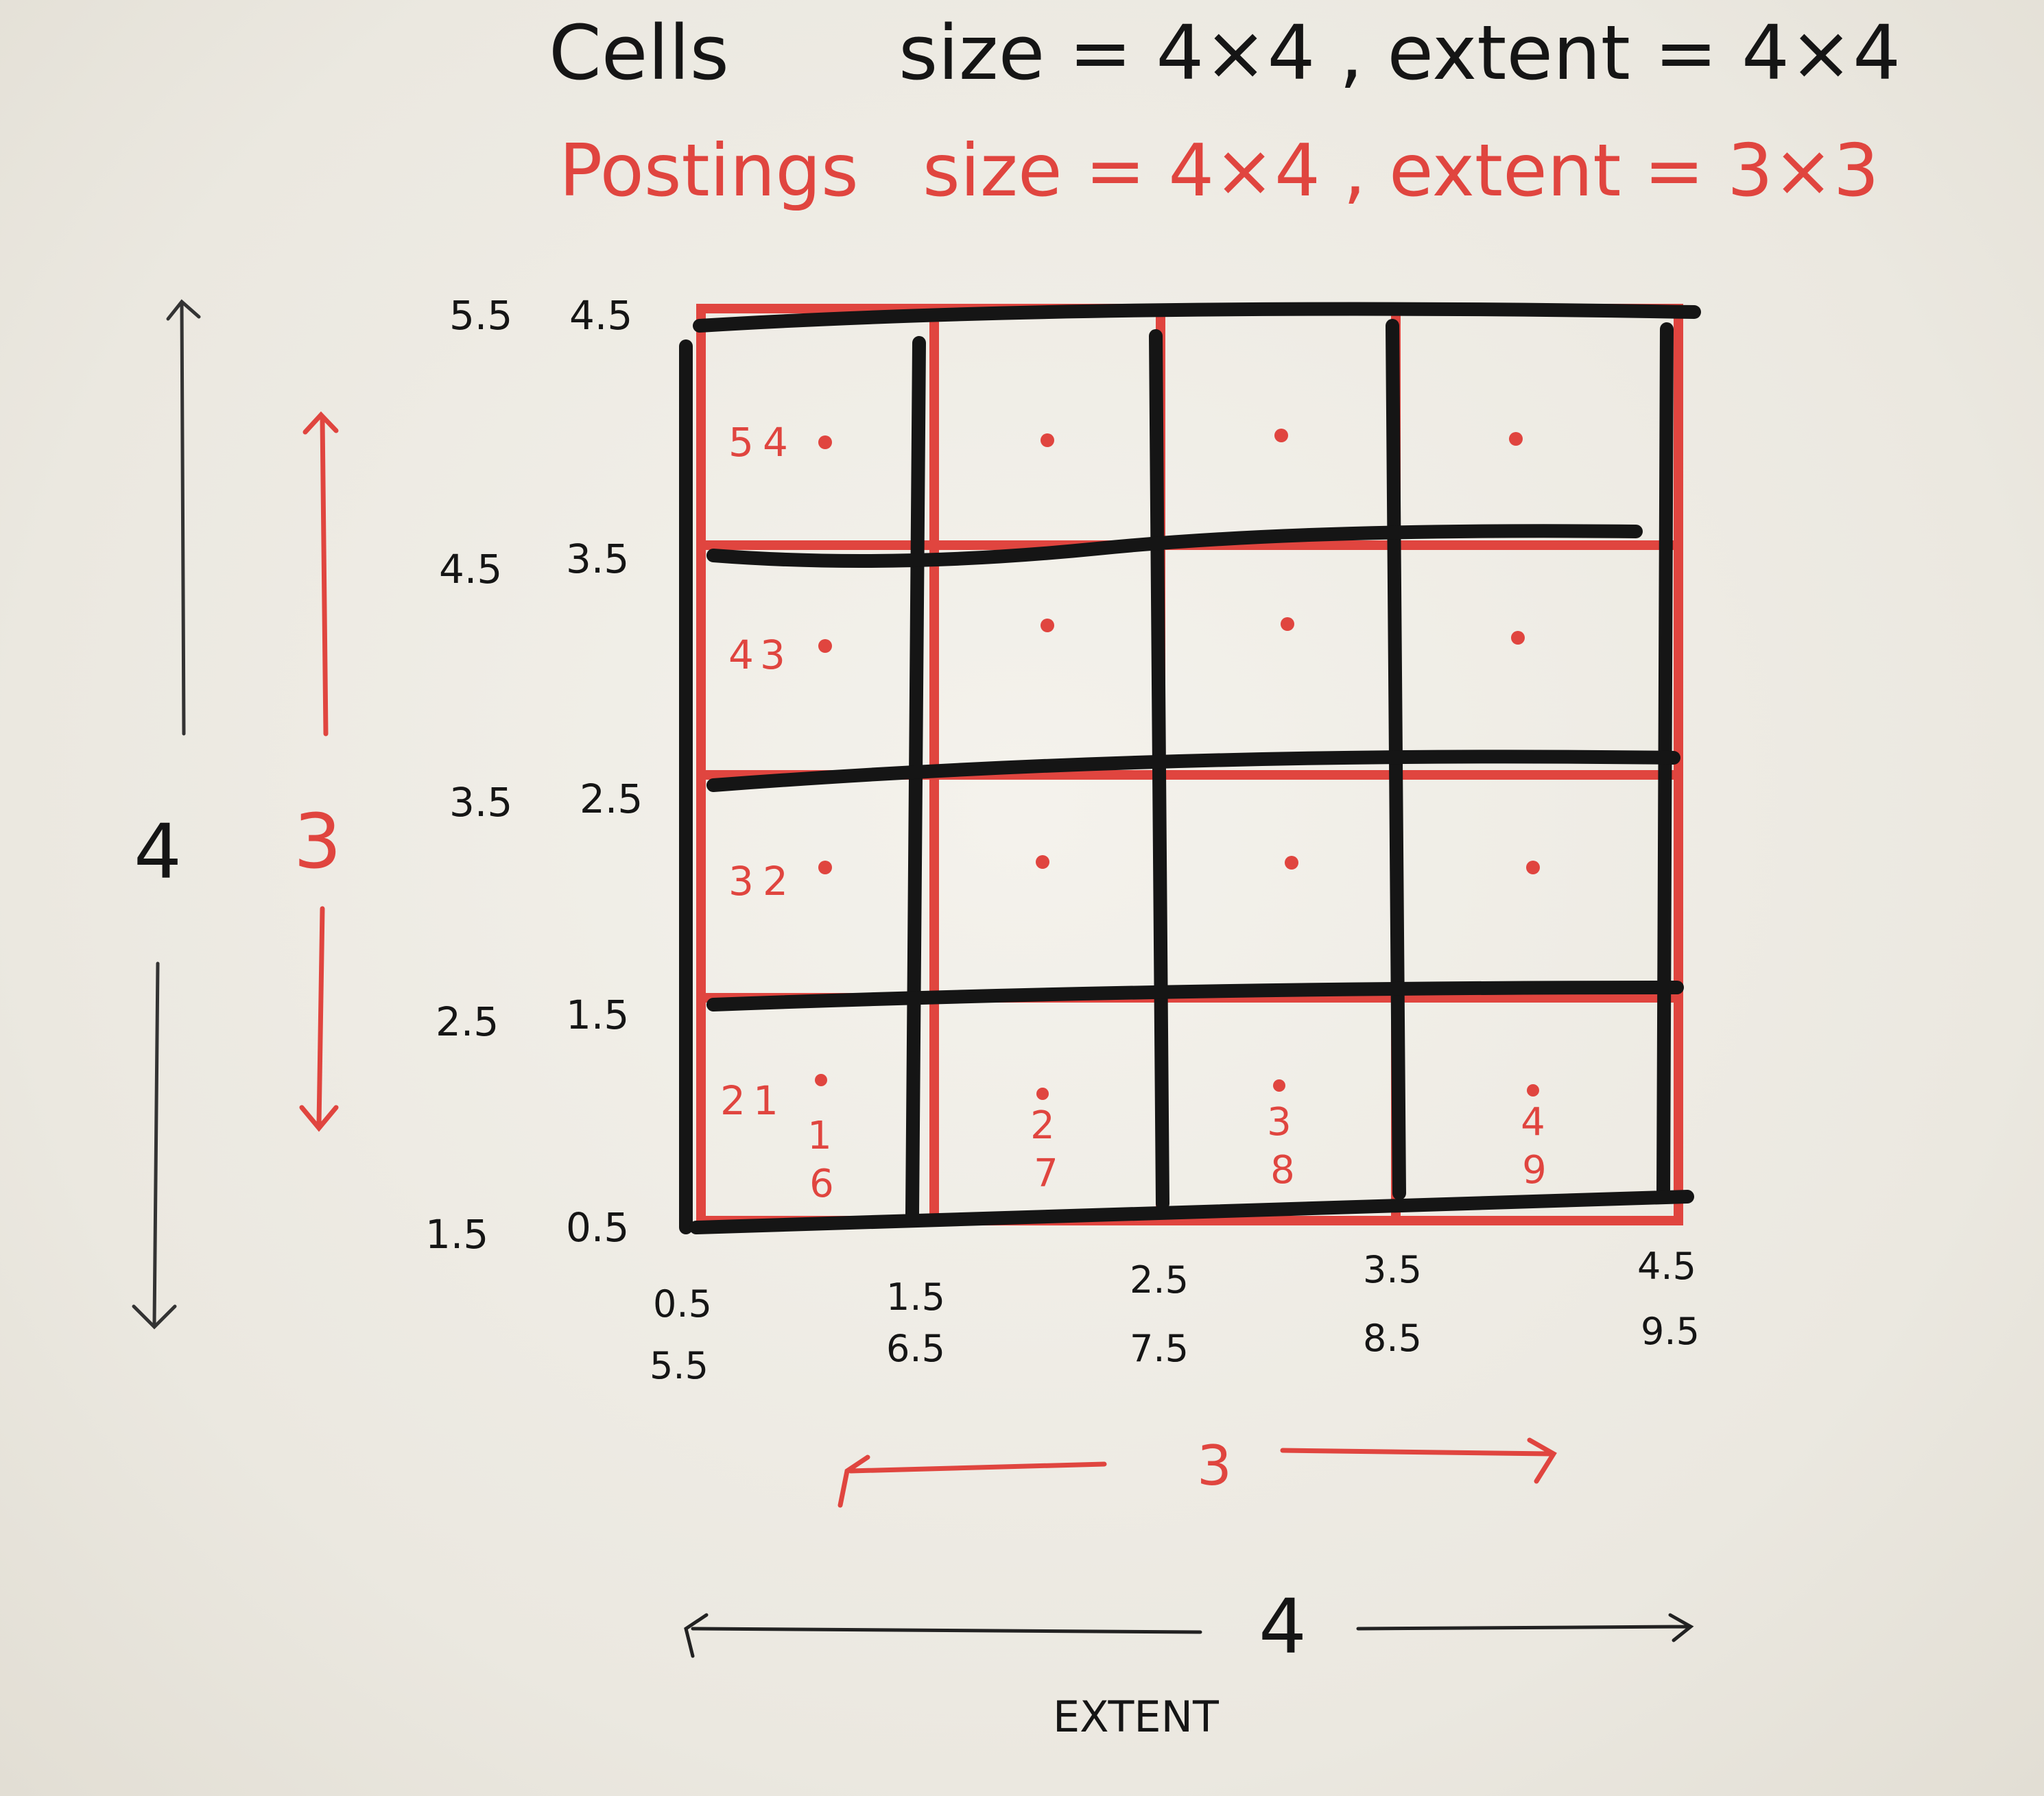  Describe the element at coordinates (318, 842) in the screenshot. I see `postings-vertical-size: 3` at that location.